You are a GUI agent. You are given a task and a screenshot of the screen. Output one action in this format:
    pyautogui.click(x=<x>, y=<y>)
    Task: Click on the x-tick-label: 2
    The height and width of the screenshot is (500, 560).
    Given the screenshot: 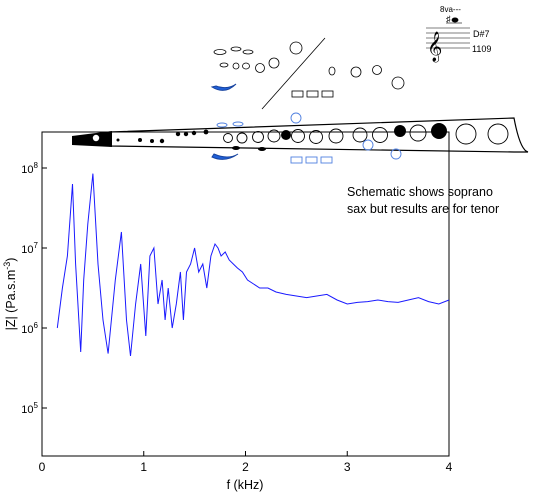 What is the action you would take?
    pyautogui.click(x=245, y=467)
    